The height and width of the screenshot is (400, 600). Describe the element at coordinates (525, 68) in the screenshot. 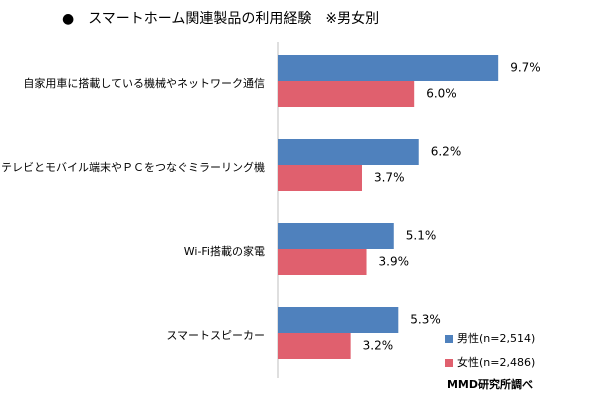

I see `value-label: 9.7%` at that location.